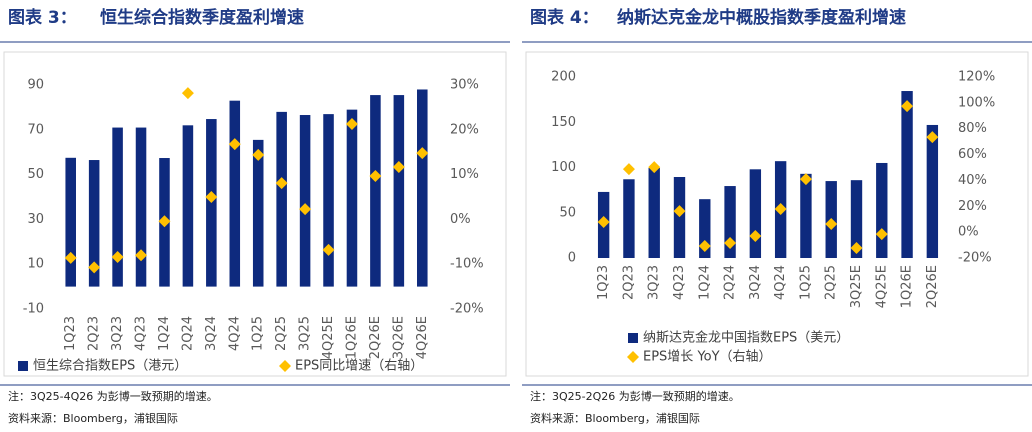 The width and height of the screenshot is (1032, 432). What do you see at coordinates (110, 366) in the screenshot?
I see `legend-label: 恒生综合指数EPS（港元）` at bounding box center [110, 366].